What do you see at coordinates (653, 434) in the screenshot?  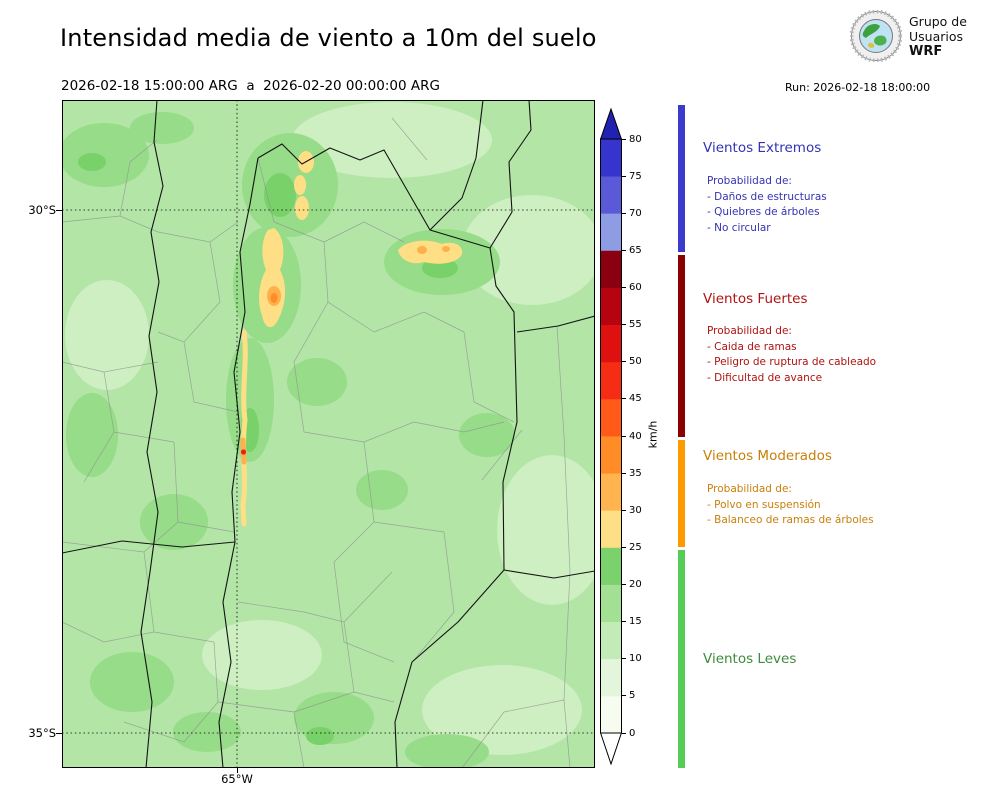 I see `colorbar-unit-label: km/h` at bounding box center [653, 434].